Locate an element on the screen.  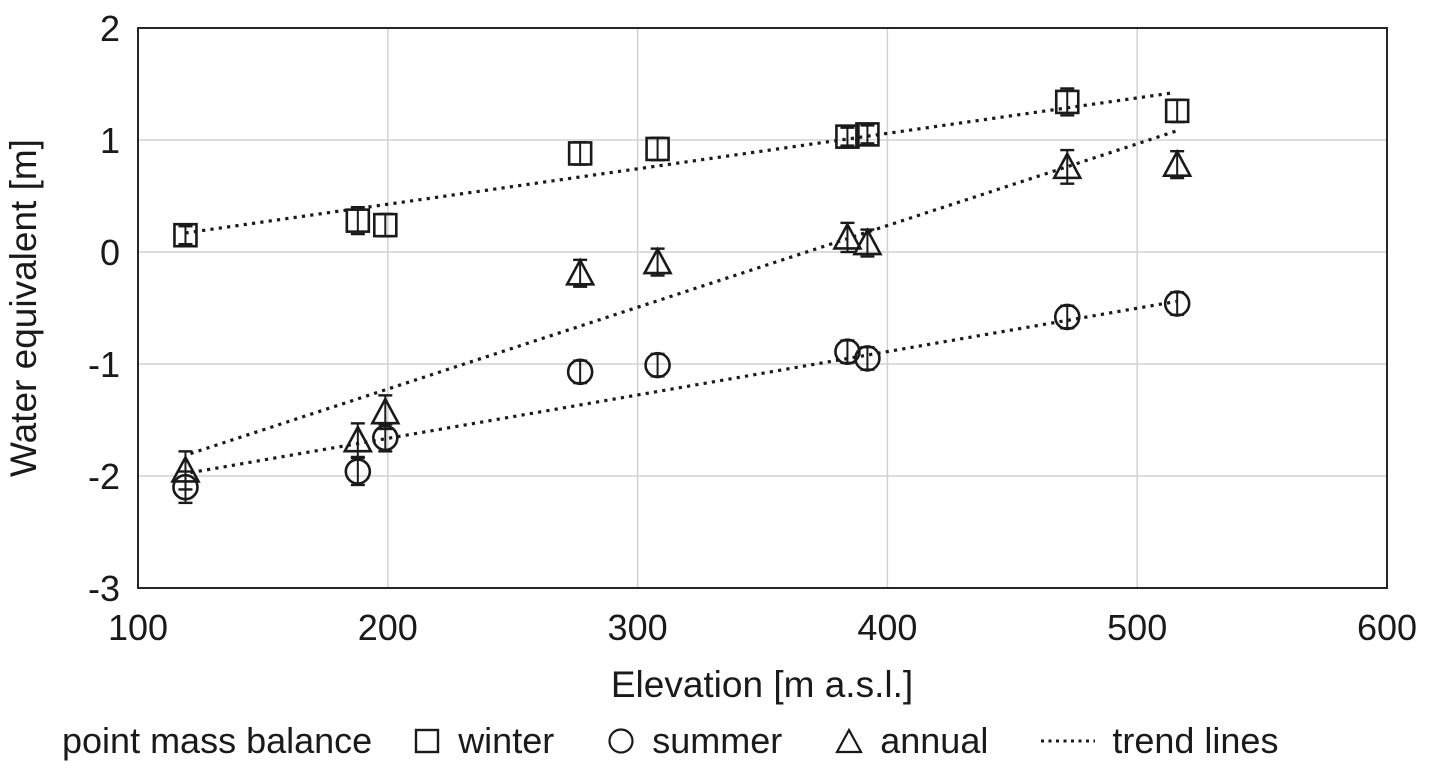
legend-item-trend-lines: trend lines is located at coordinates (1159, 741).